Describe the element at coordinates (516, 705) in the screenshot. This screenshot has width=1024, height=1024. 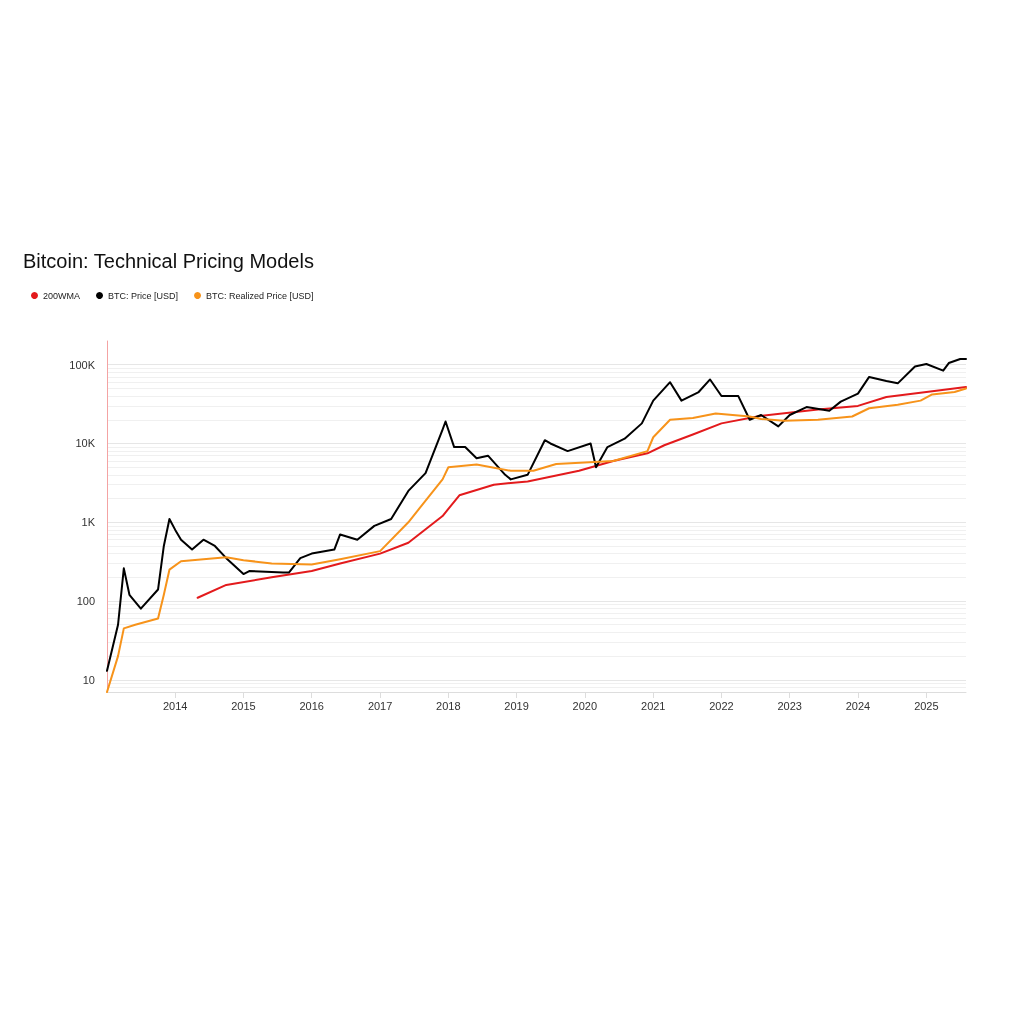
I see `x-tick-label: 2019` at that location.